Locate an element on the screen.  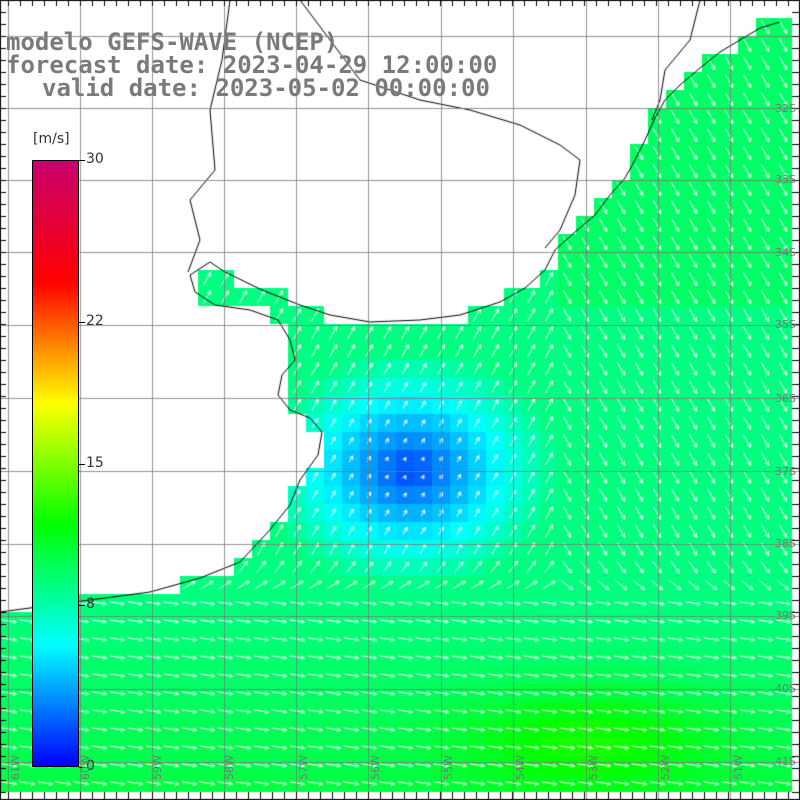
longitude-label: 51W is located at coordinates (738, 767).